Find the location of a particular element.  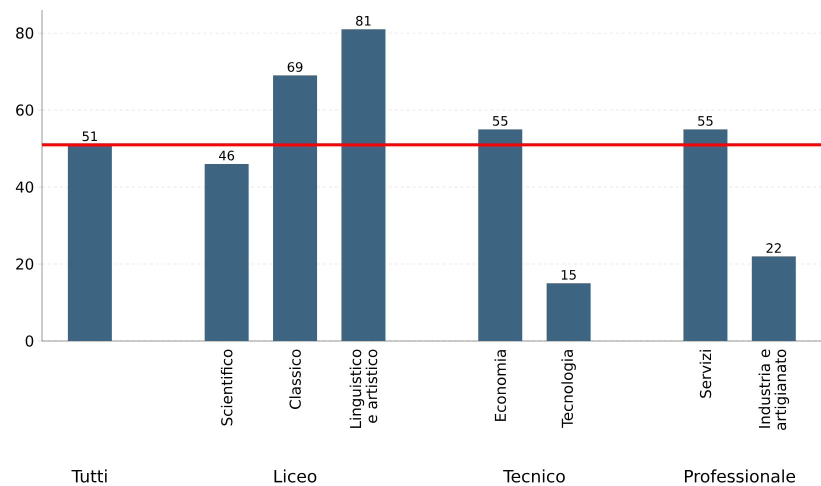

x-tick-label: Economia is located at coordinates (500, 385).